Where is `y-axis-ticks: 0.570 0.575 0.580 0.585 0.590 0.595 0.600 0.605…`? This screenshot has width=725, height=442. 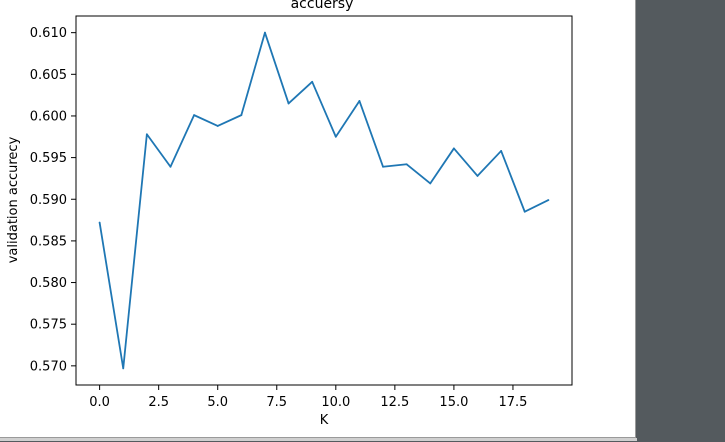 y-axis-ticks: 0.570 0.575 0.580 0.585 0.590 0.595 0.600 0.605… is located at coordinates (53, 200).